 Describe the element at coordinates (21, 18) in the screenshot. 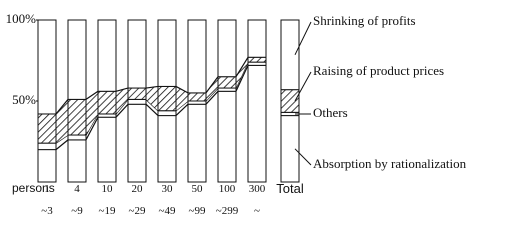

I see `y-tick-label: 100%` at that location.